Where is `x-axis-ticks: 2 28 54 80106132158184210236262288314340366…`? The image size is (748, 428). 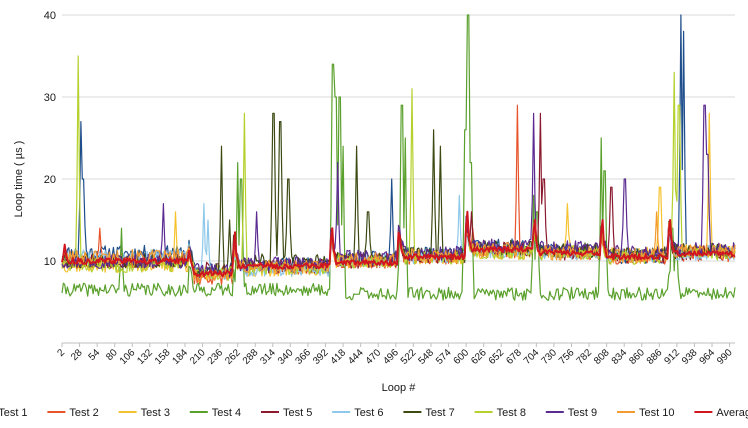
x-axis-ticks: 2 28 54 80106132158184210236262288314340366… is located at coordinates (395, 355).